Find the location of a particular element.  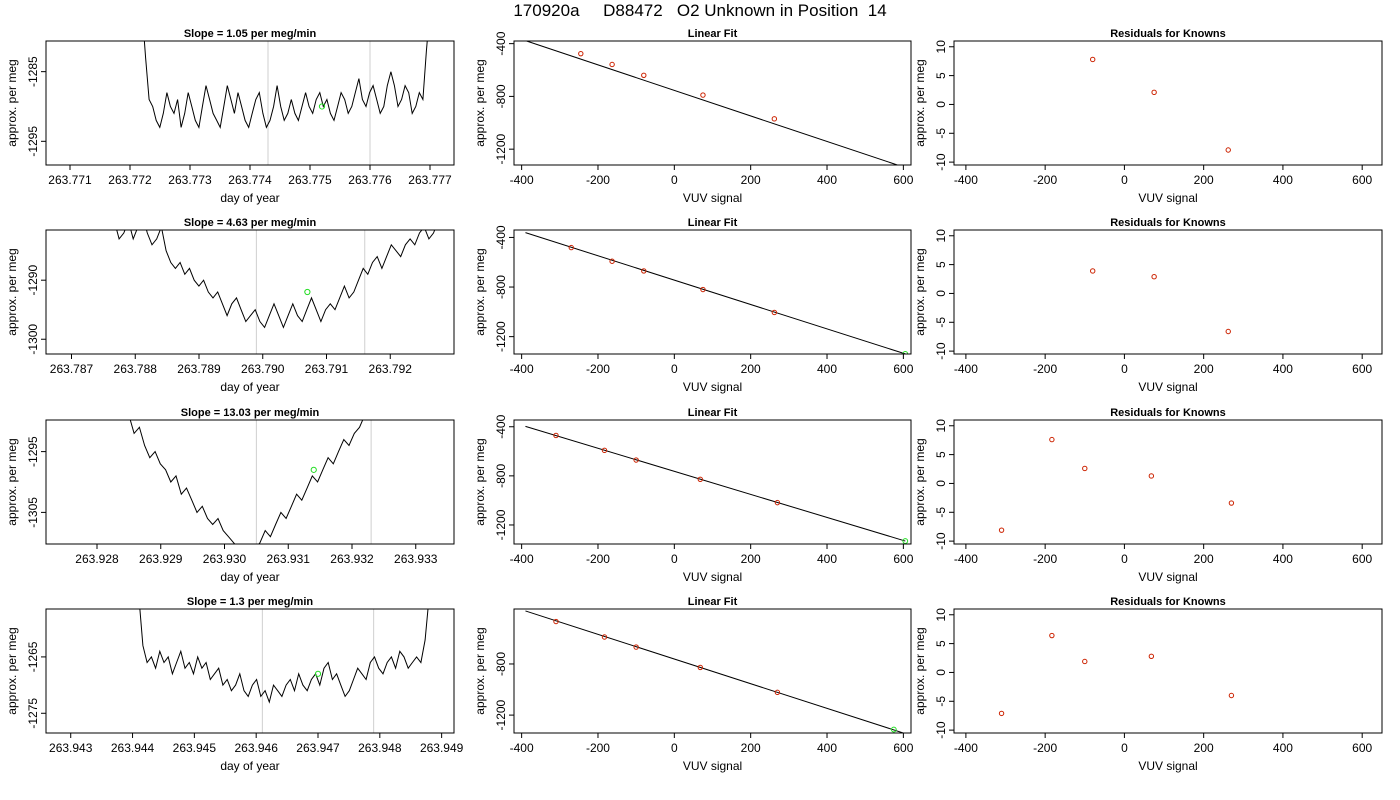

x-tick-label: 263.949 is located at coordinates (442, 748).